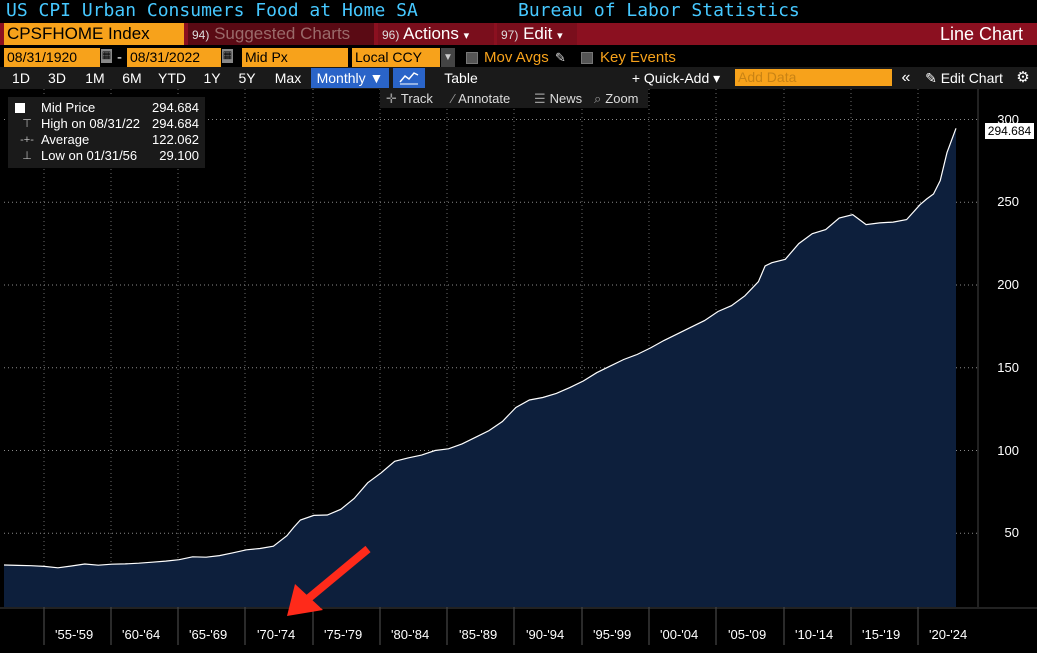 This screenshot has width=1037, height=653. What do you see at coordinates (484, 98) in the screenshot?
I see `annotate-label: Annotate` at bounding box center [484, 98].